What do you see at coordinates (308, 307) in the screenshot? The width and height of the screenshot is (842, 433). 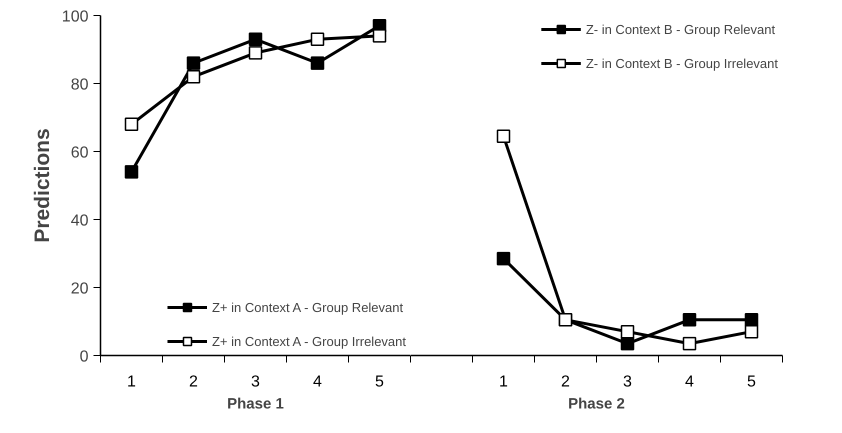 I see `legend-label: Z+ in Context A - Group Relevant` at bounding box center [308, 307].